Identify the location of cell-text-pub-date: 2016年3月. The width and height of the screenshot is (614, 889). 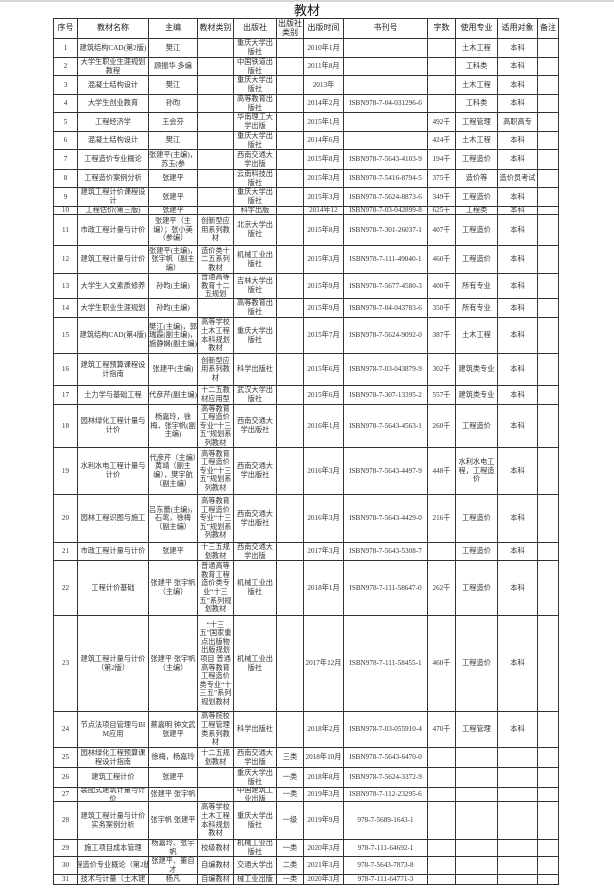
(323, 518).